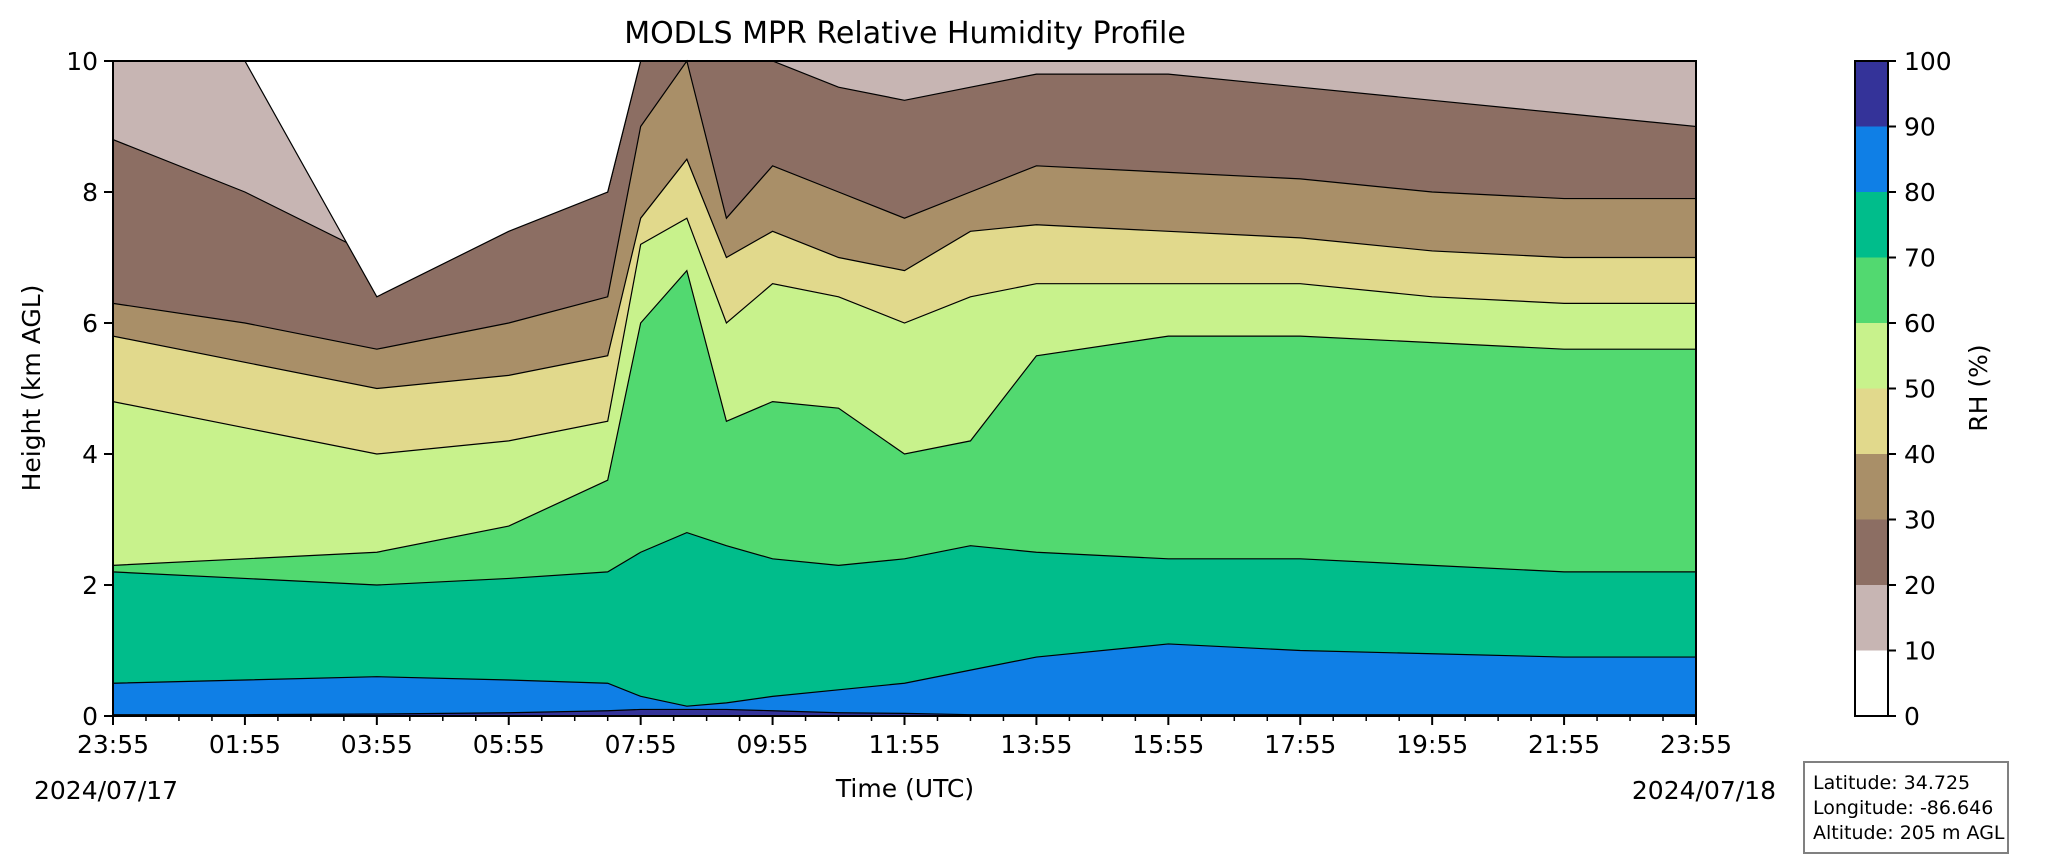  I want to click on y-axis: 0 2 4 6 8 10, so click(89, 389).